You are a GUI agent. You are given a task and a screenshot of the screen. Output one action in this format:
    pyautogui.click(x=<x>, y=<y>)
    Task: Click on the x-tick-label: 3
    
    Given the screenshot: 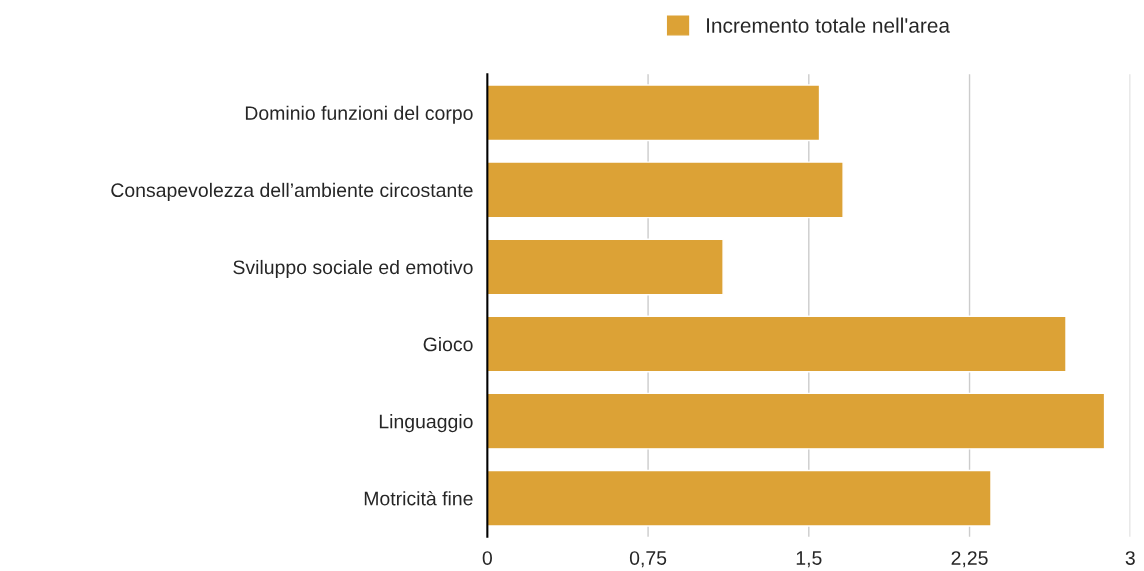 What is the action you would take?
    pyautogui.click(x=1130, y=558)
    